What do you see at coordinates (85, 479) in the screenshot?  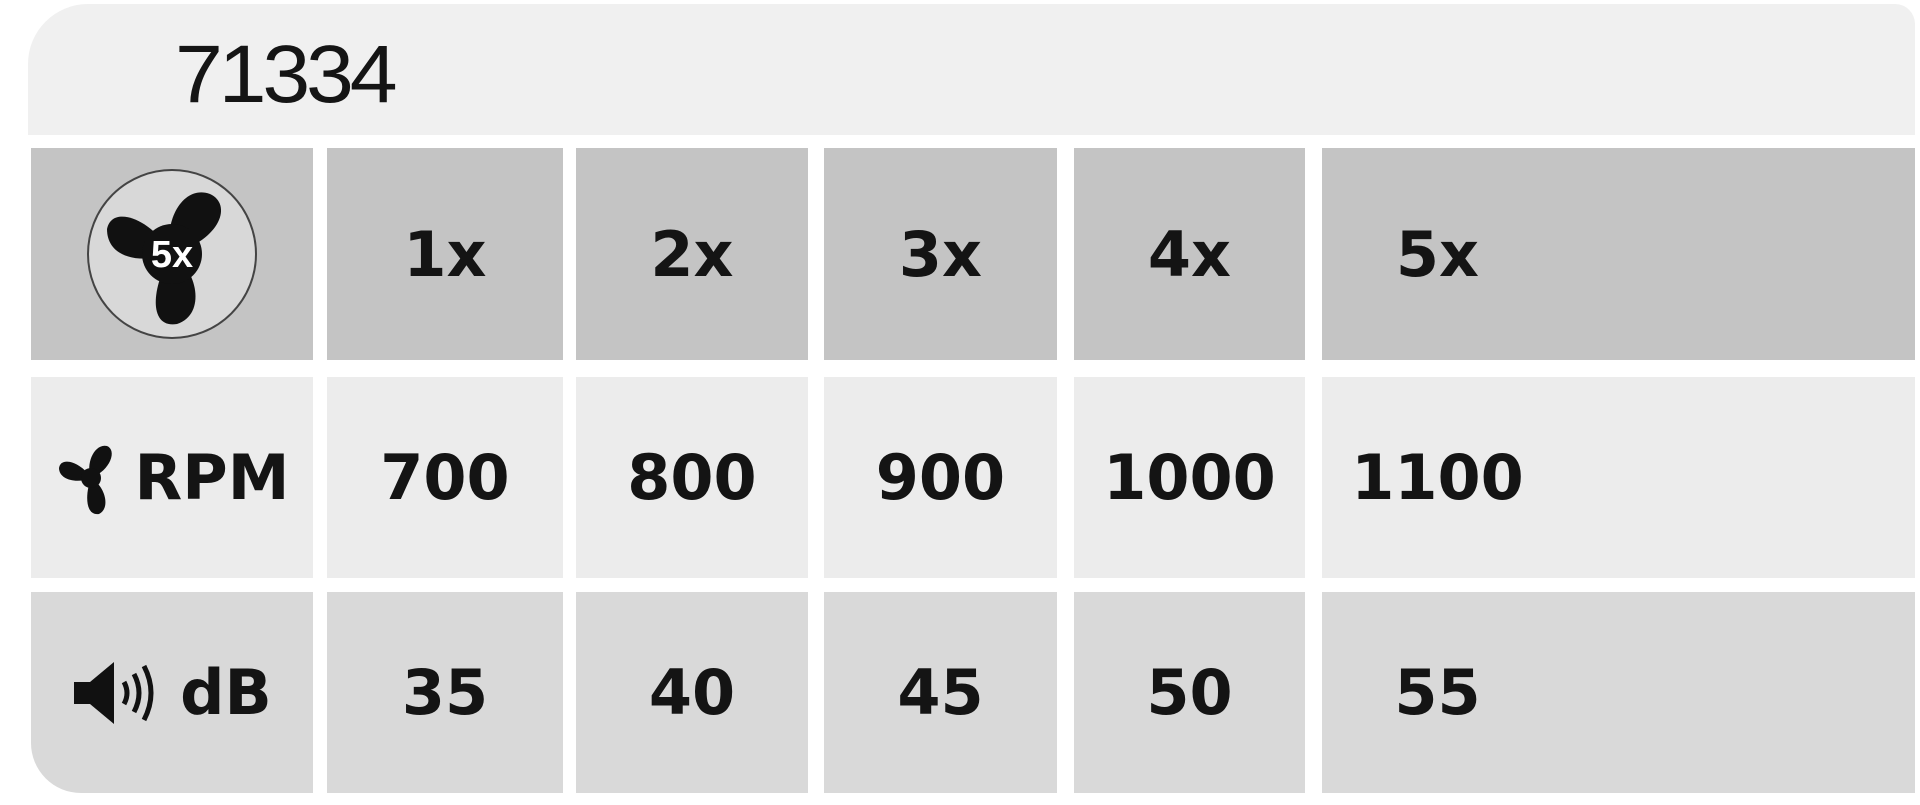 I see `fan-icon` at bounding box center [85, 479].